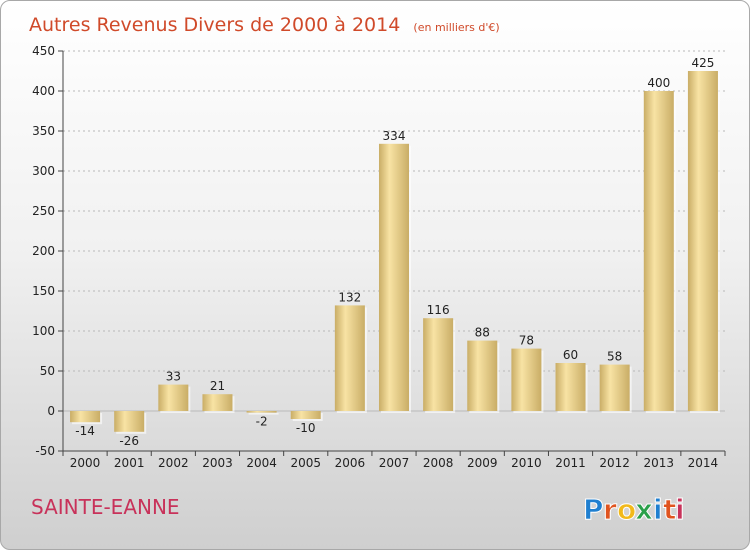 This screenshot has width=750, height=550. Describe the element at coordinates (702, 241) in the screenshot. I see `bar-2014` at that location.